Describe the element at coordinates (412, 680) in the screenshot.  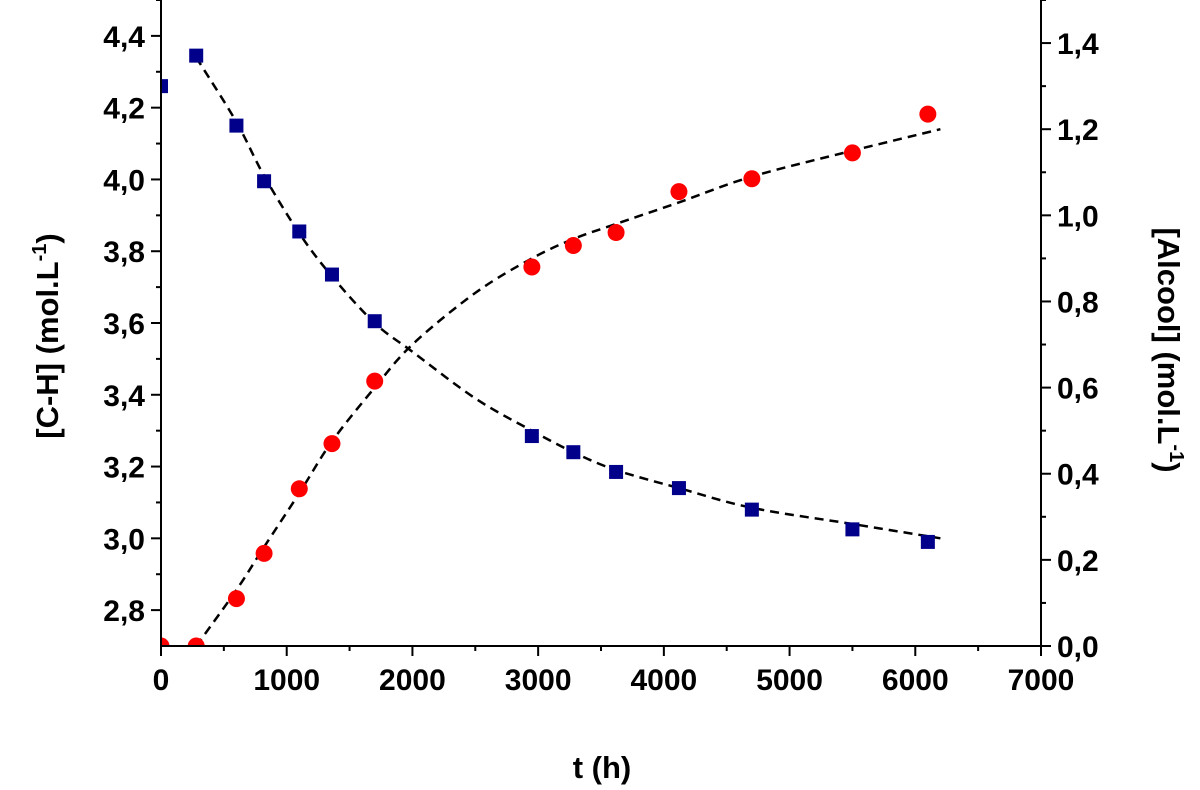
I see `x-tick-label: 2000` at that location.